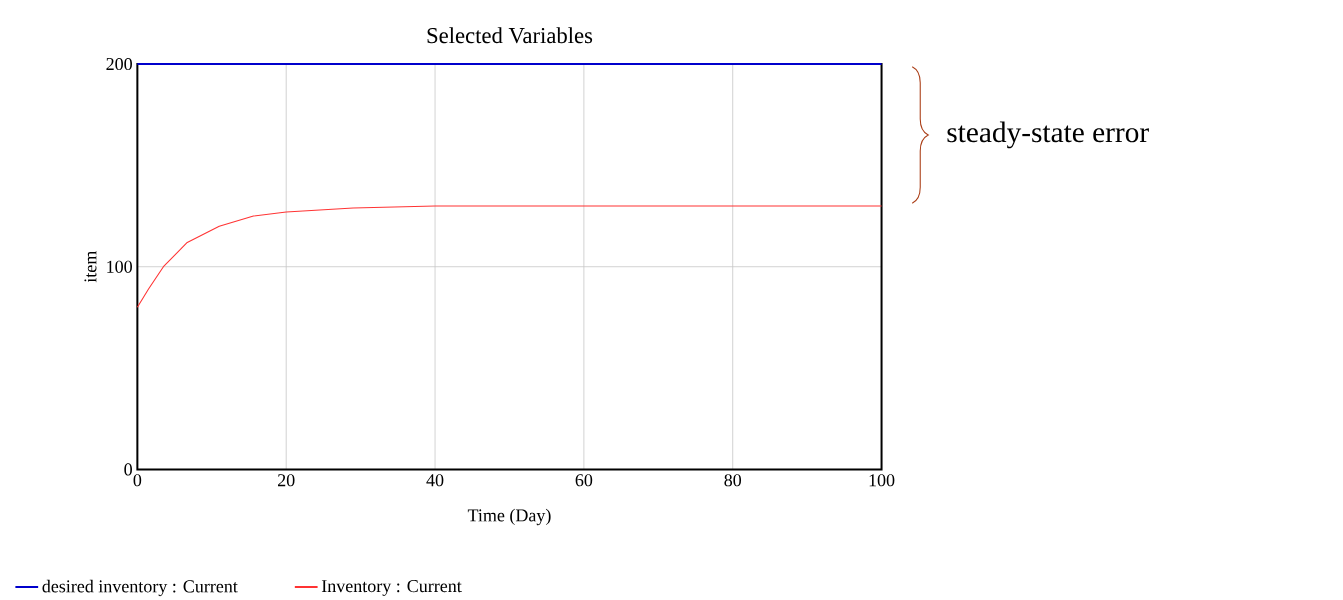 The height and width of the screenshot is (600, 1343). Describe the element at coordinates (286, 480) in the screenshot. I see `x-tick-label: 20` at that location.